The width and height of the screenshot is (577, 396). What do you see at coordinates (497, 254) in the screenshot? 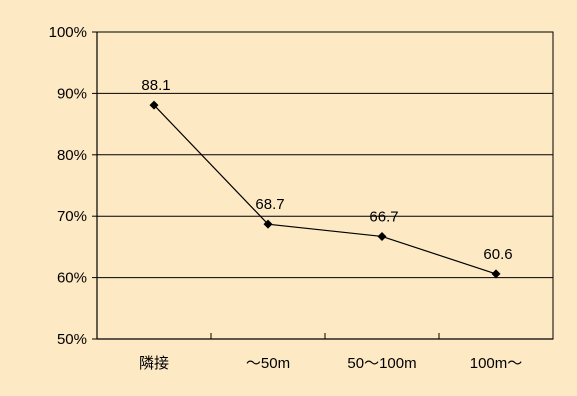
I see `data-label: 60.6` at bounding box center [497, 254].